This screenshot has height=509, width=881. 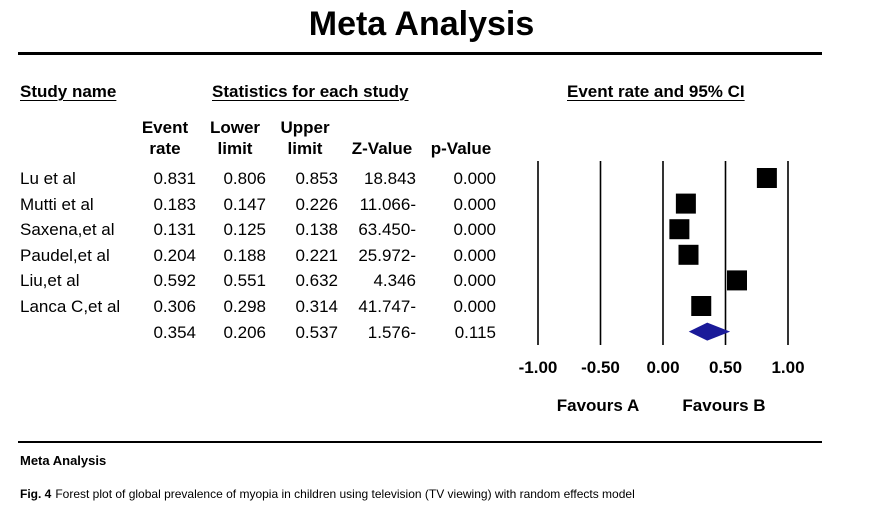 I want to click on row-z-value: 4.346, so click(x=394, y=281).